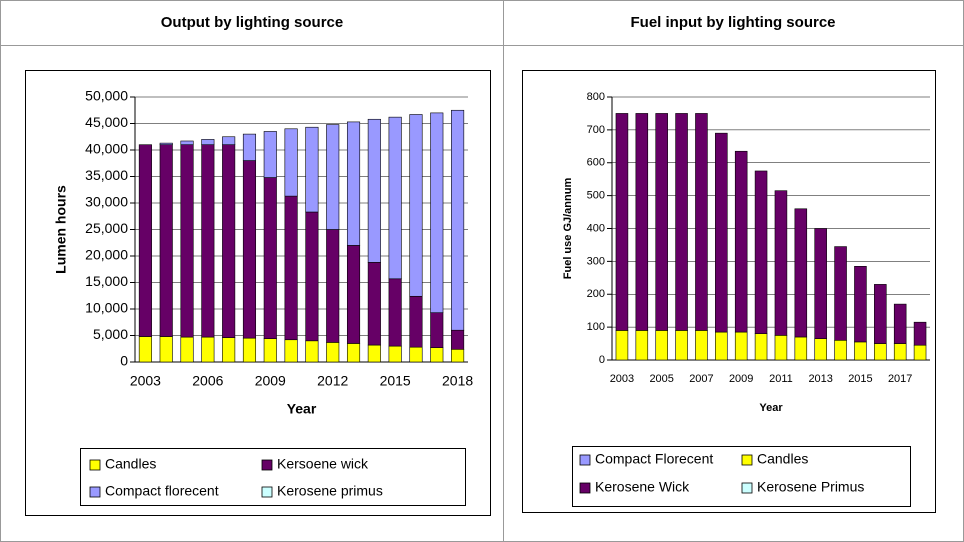 The width and height of the screenshot is (964, 542). What do you see at coordinates (900, 379) in the screenshot?
I see `x-tick-label: 2017` at bounding box center [900, 379].